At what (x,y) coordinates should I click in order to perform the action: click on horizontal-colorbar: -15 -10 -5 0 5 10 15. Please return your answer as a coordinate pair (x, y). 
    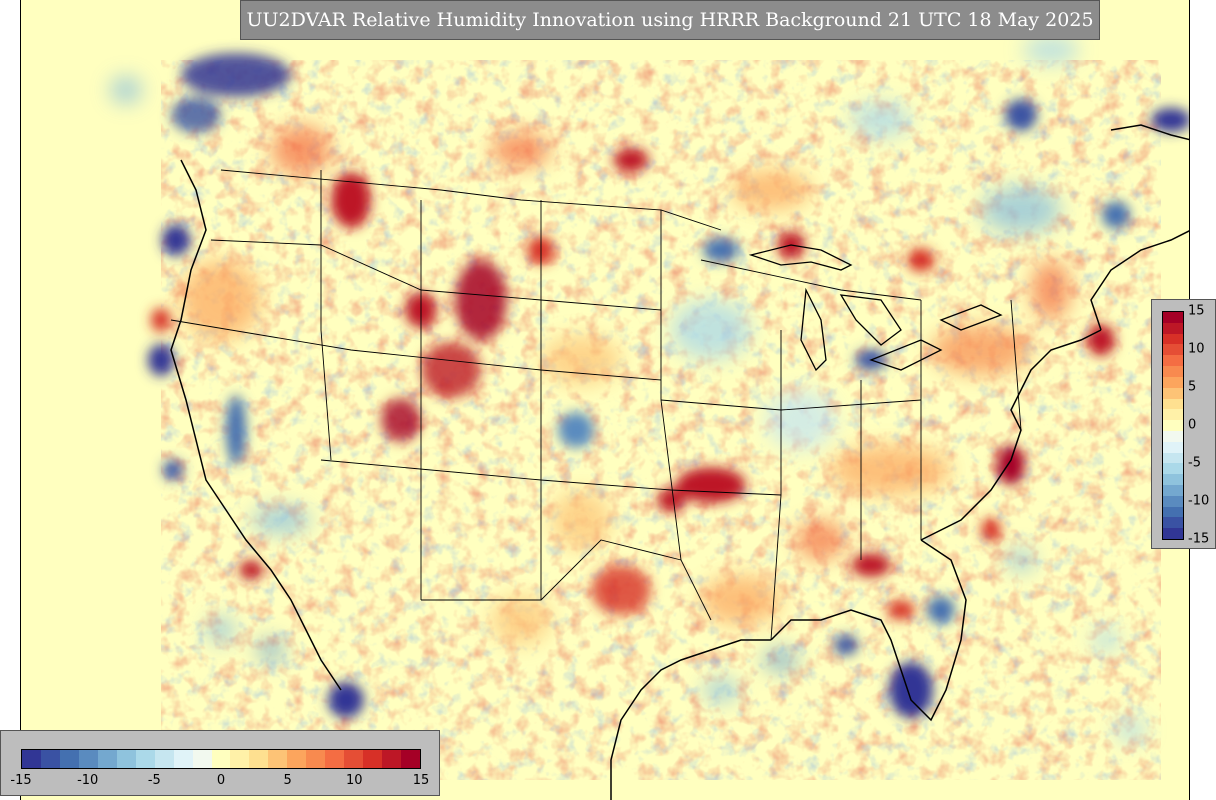
    Looking at the image, I should click on (220, 763).